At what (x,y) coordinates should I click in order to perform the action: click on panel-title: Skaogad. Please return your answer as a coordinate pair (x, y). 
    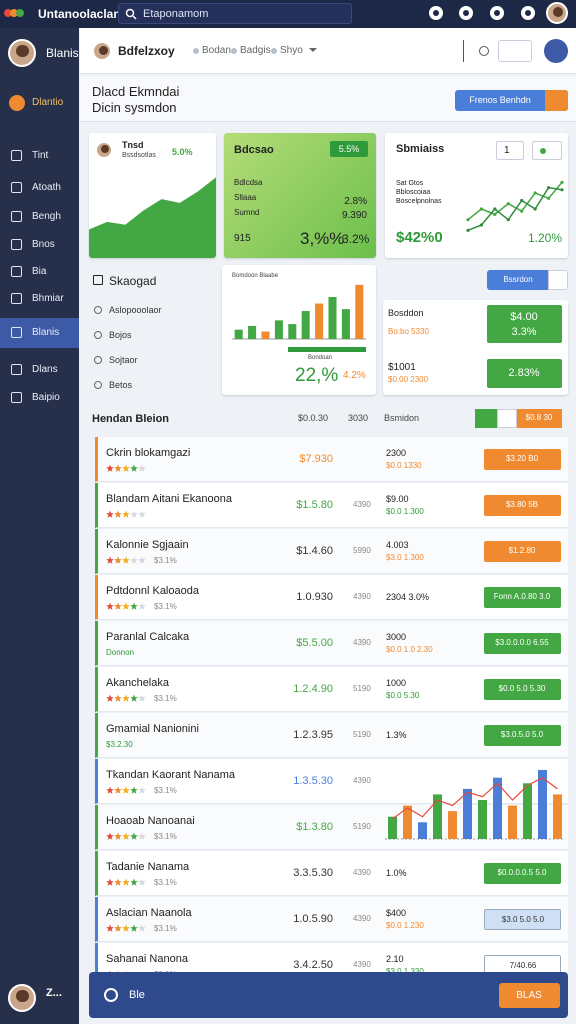
    Looking at the image, I should click on (133, 281).